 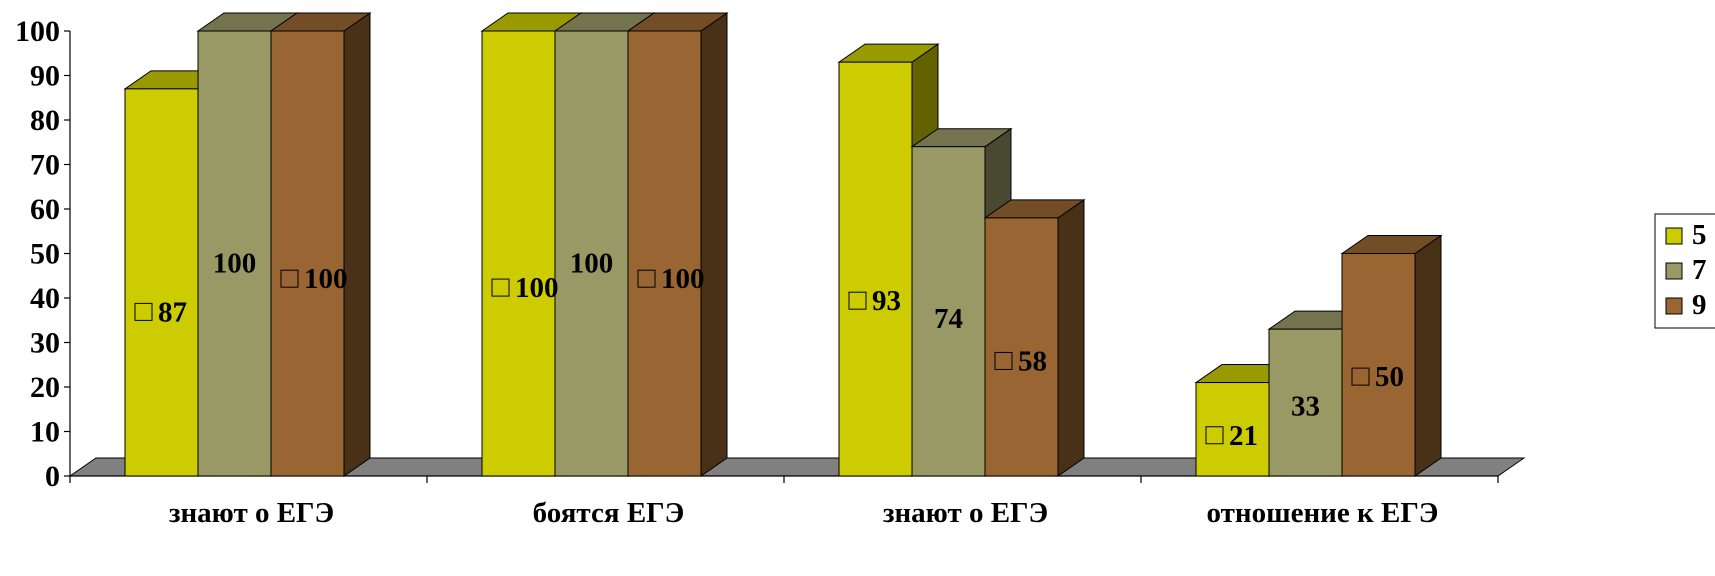 What do you see at coordinates (45, 343) in the screenshot?
I see `y-tick-label: 30` at bounding box center [45, 343].